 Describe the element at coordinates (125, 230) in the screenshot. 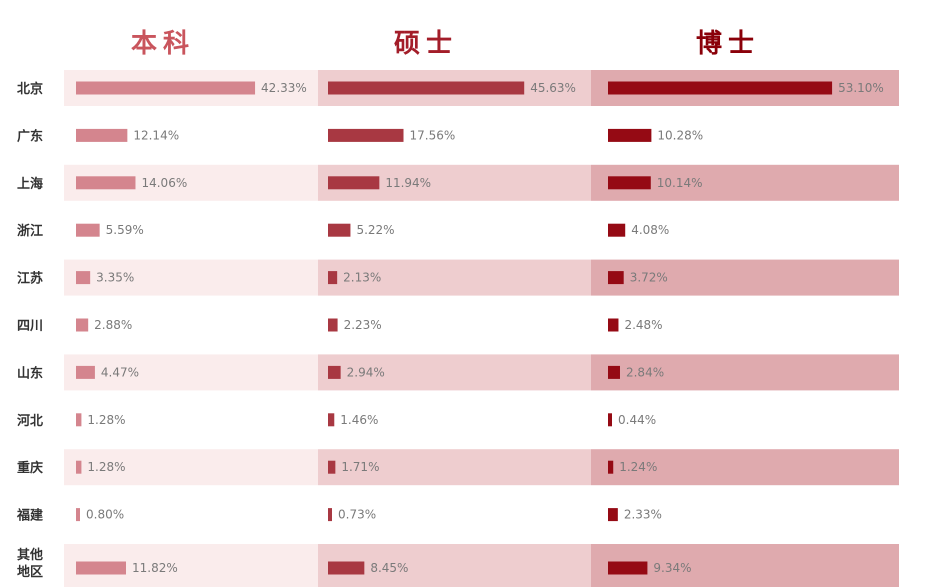

I see `data-label: 5.59%` at that location.